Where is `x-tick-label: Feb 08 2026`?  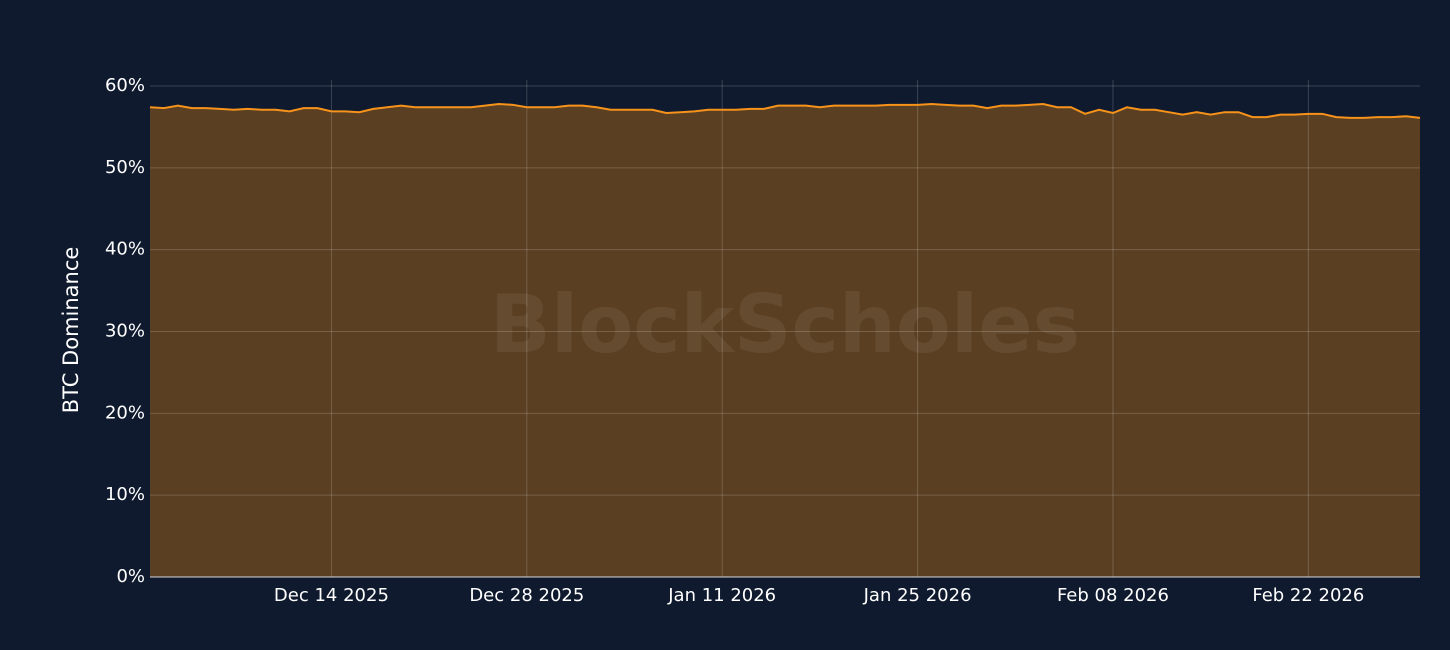 x-tick-label: Feb 08 2026 is located at coordinates (1113, 595).